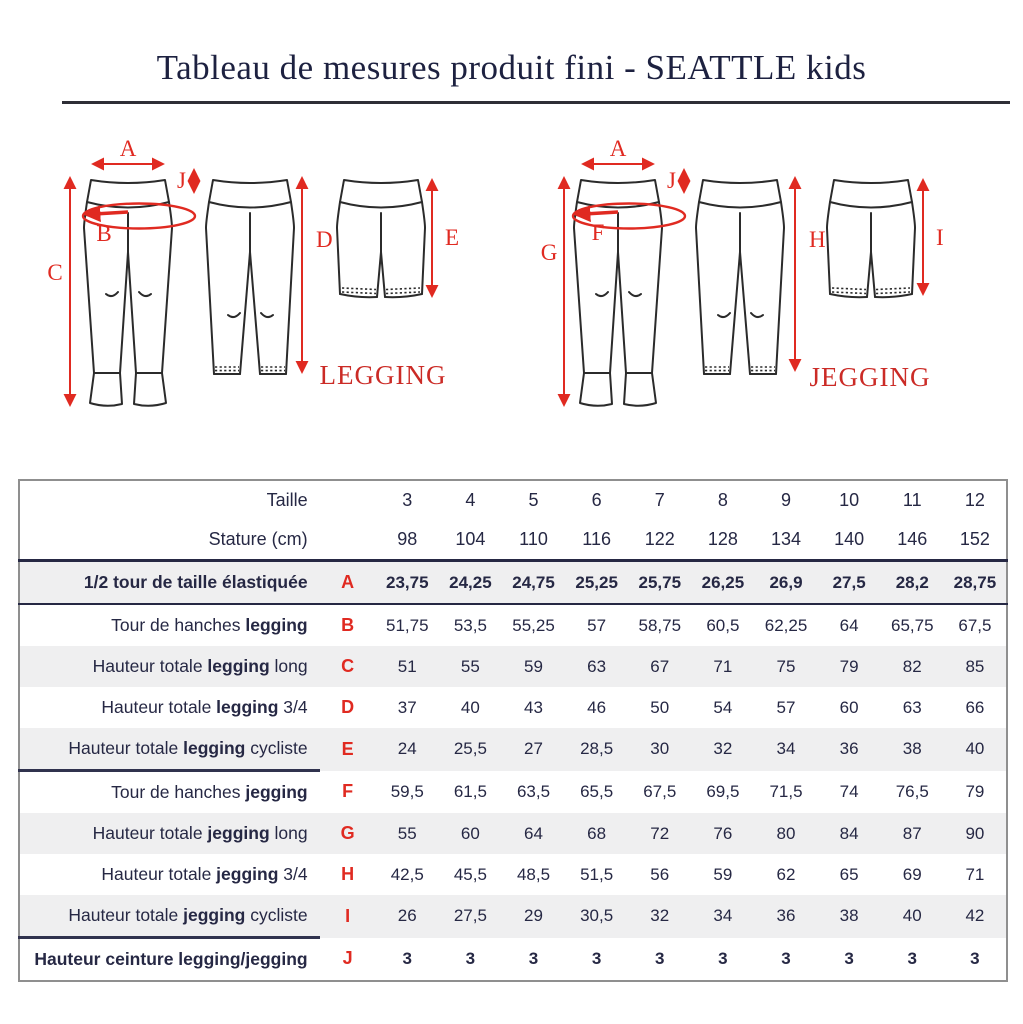 Image resolution: width=1023 pixels, height=1024 pixels. What do you see at coordinates (912, 791) in the screenshot?
I see `row-value: 76,5` at bounding box center [912, 791].